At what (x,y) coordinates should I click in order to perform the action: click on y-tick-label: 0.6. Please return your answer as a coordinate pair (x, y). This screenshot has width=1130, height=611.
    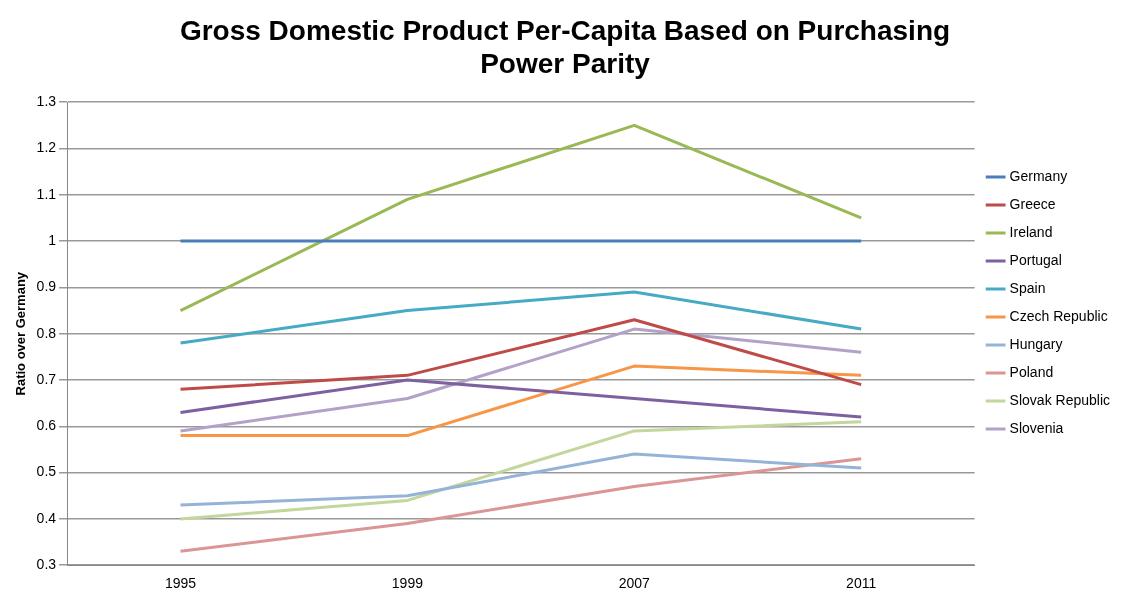
    Looking at the image, I should click on (46, 425).